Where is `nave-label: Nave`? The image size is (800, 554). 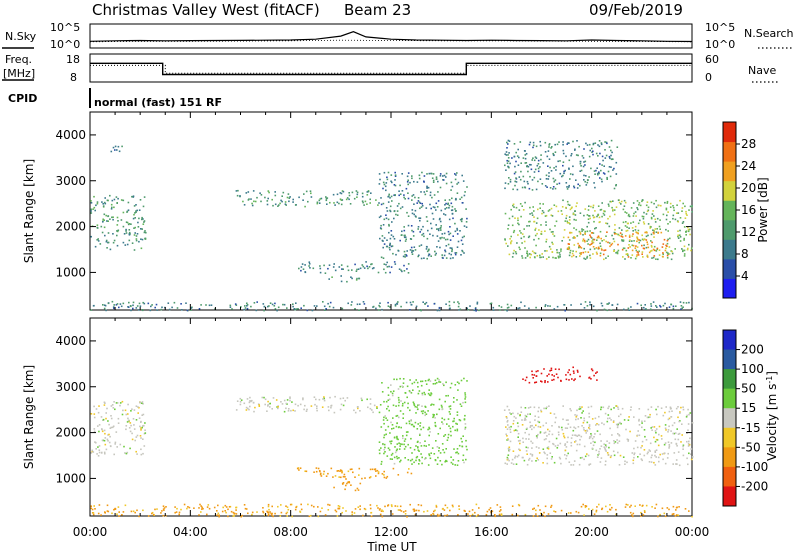
nave-label: Nave is located at coordinates (762, 70).